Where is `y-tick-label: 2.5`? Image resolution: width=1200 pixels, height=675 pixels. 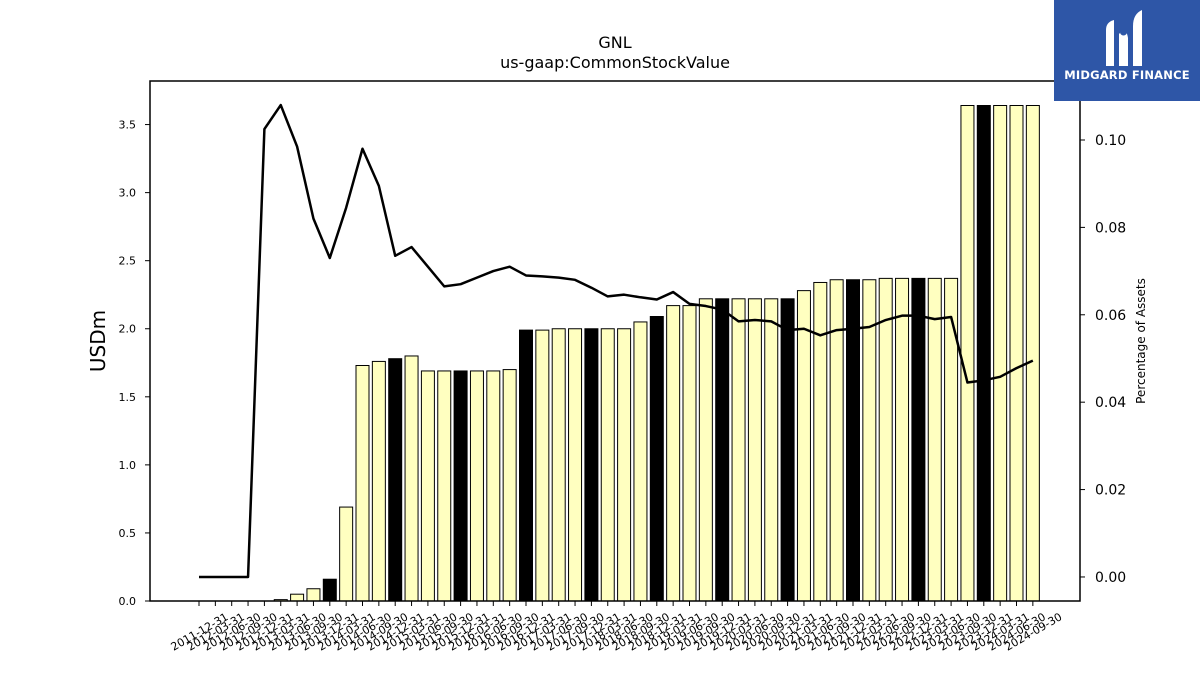
y-tick-label: 2.5 is located at coordinates (128, 261).